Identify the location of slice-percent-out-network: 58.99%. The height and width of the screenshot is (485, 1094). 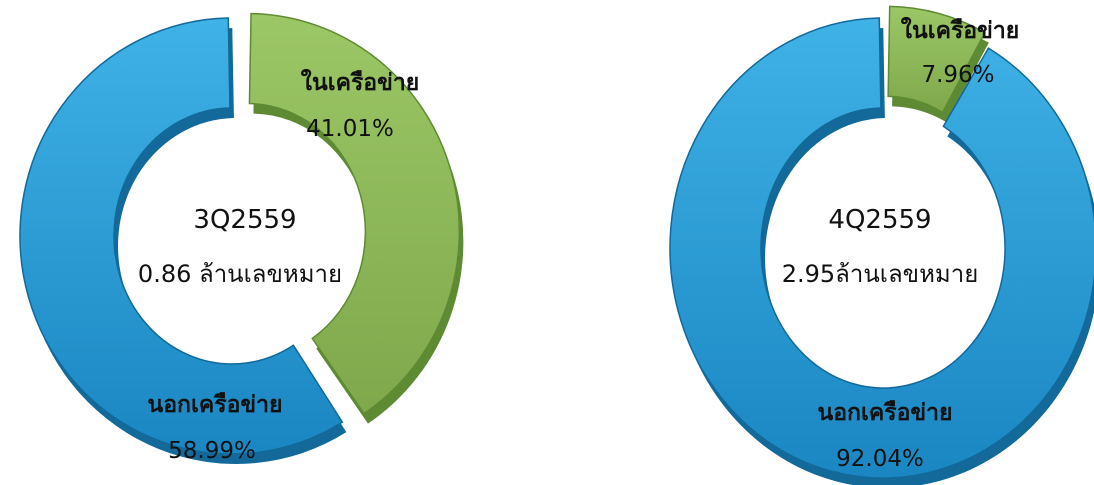
(212, 451).